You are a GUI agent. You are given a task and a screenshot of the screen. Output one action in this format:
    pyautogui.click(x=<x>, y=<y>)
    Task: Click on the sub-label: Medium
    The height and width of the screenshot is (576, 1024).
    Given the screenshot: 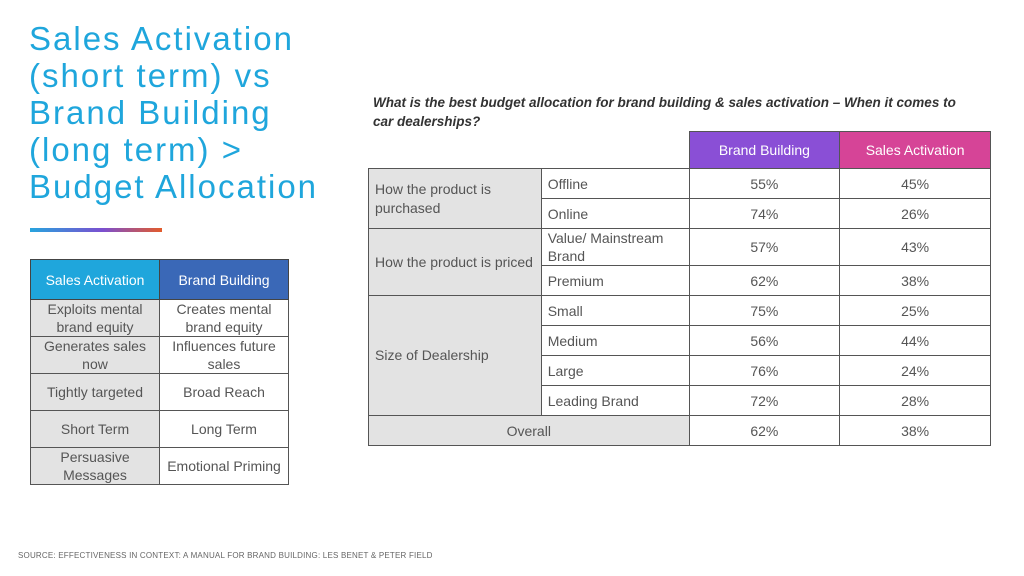 What is the action you would take?
    pyautogui.click(x=615, y=340)
    